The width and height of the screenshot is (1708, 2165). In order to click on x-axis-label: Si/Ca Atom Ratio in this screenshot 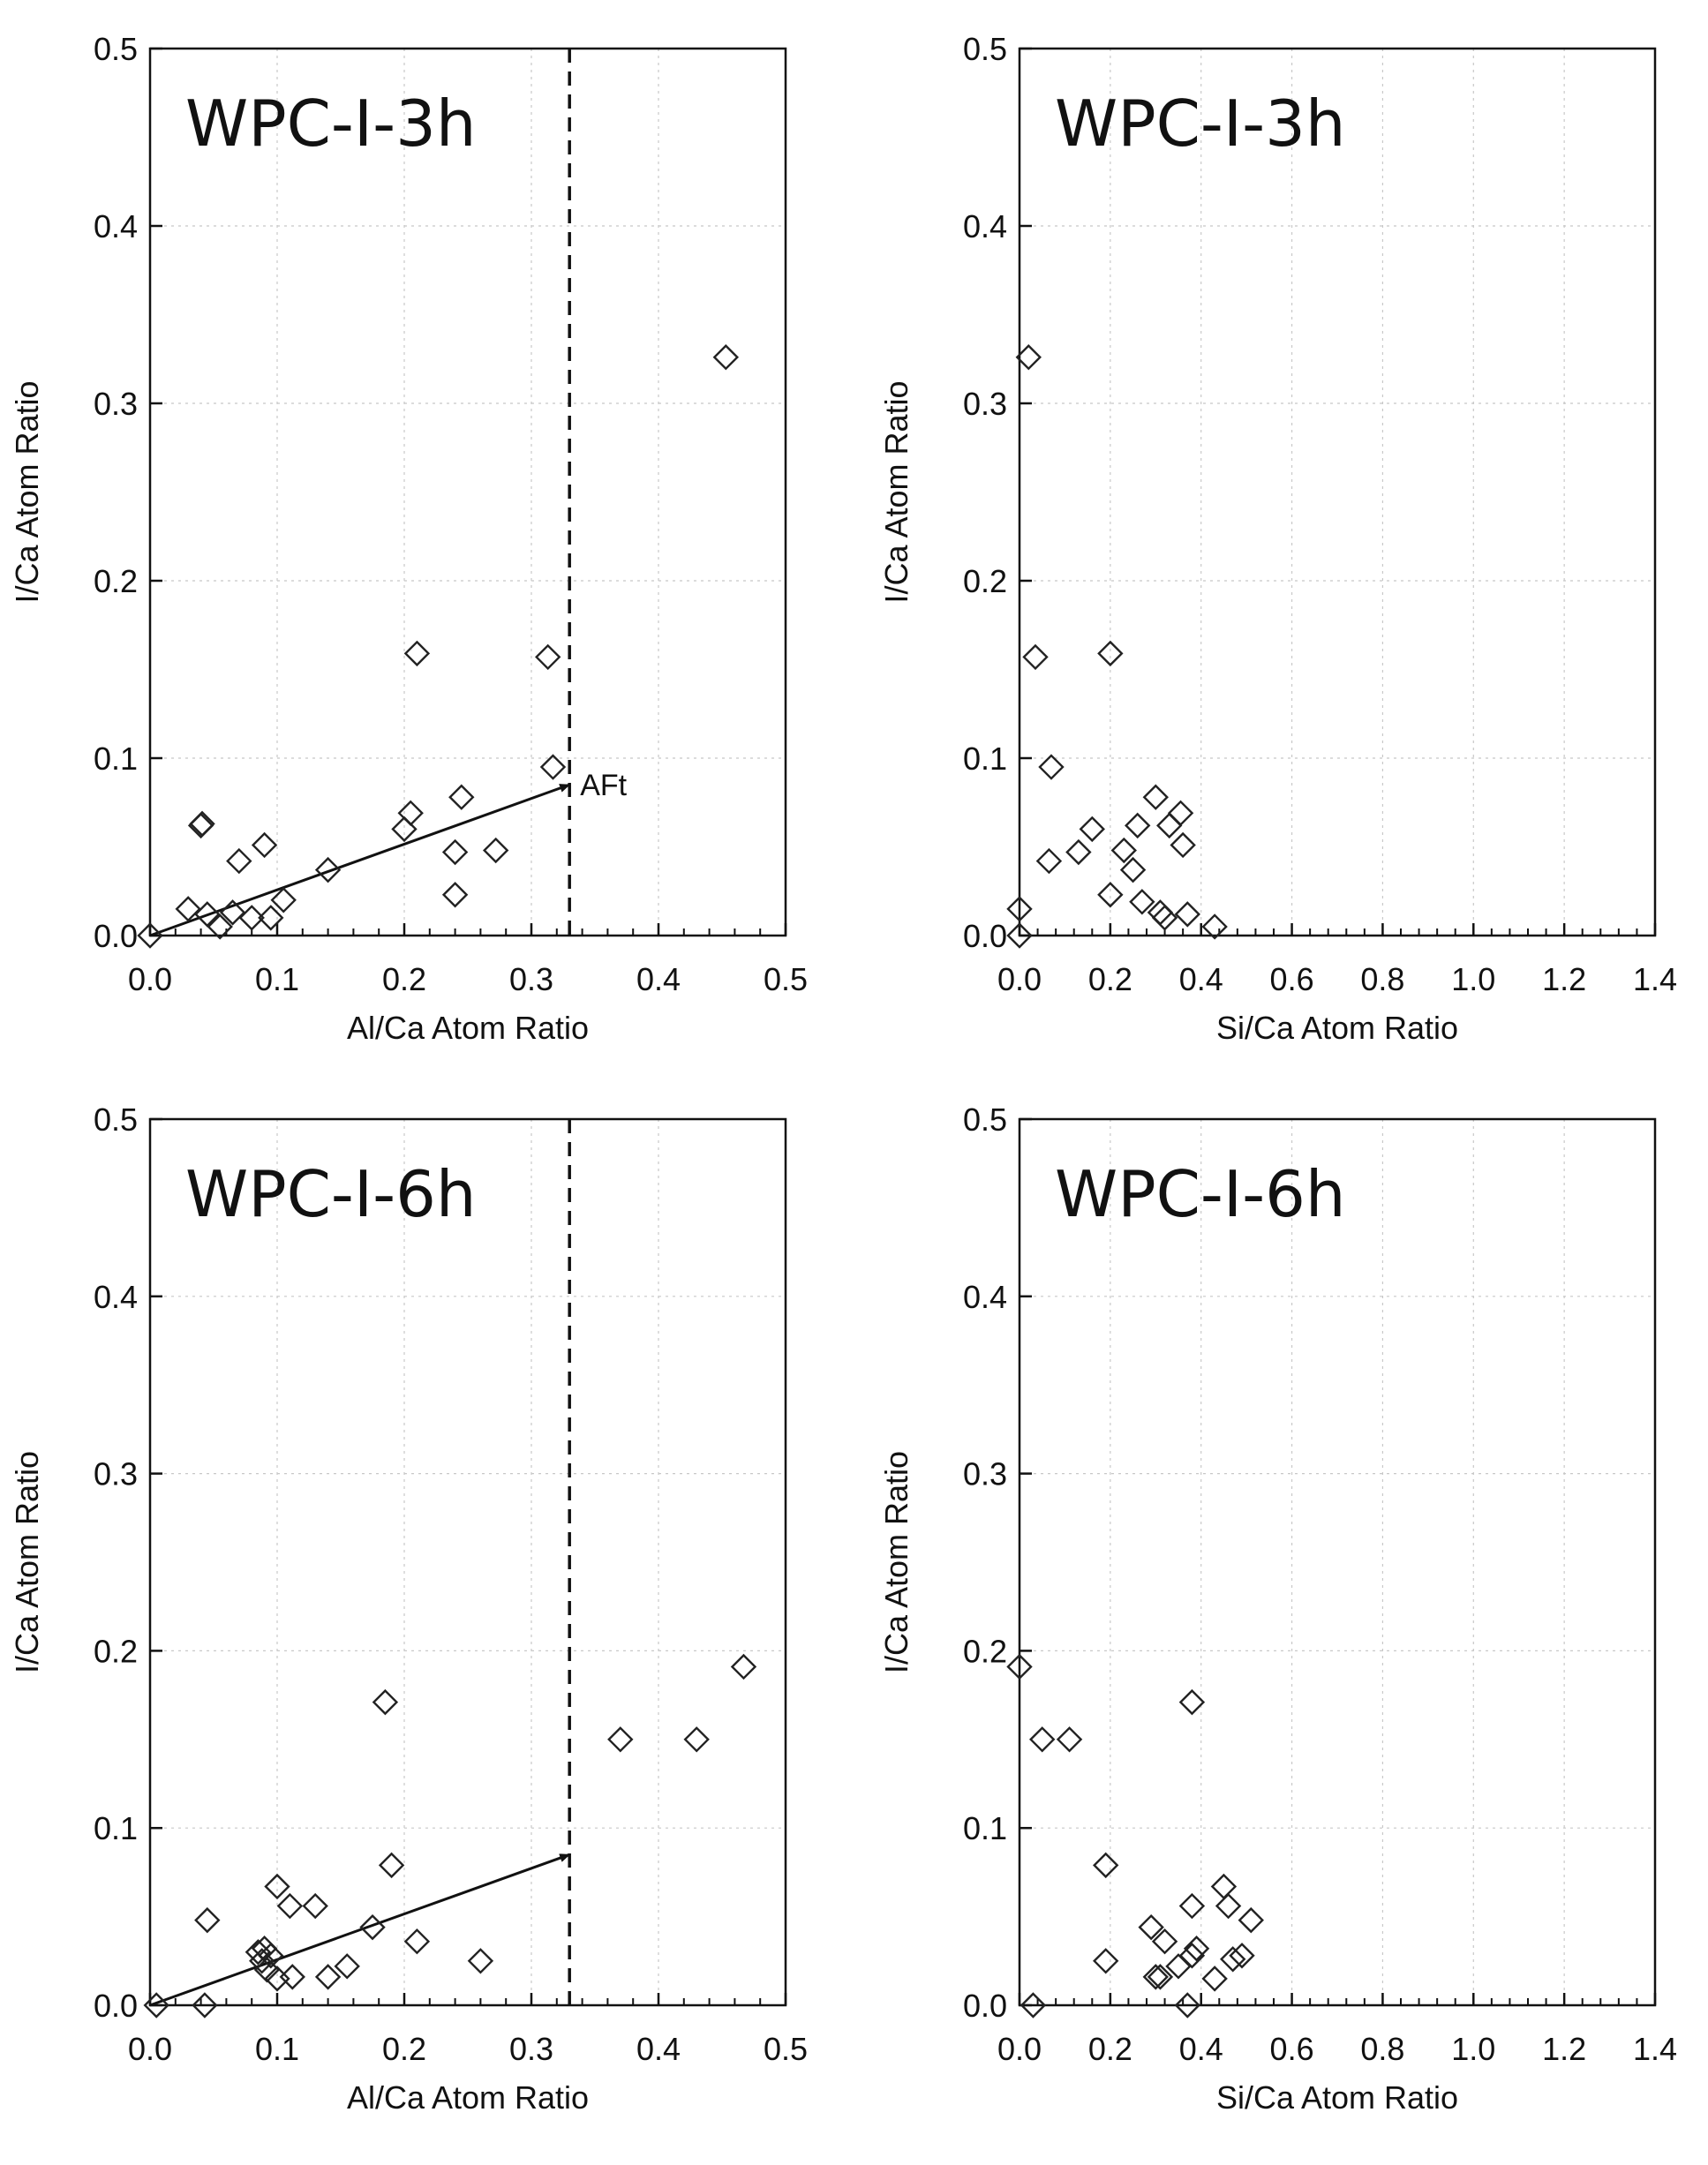, I will do `click(1337, 2097)`.